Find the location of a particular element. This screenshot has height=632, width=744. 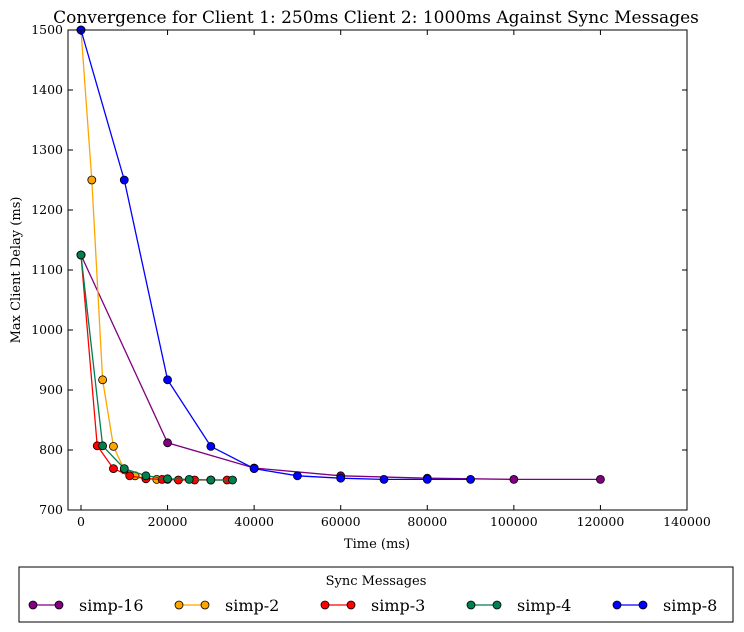

y-tick-label: 800 is located at coordinates (51, 449).